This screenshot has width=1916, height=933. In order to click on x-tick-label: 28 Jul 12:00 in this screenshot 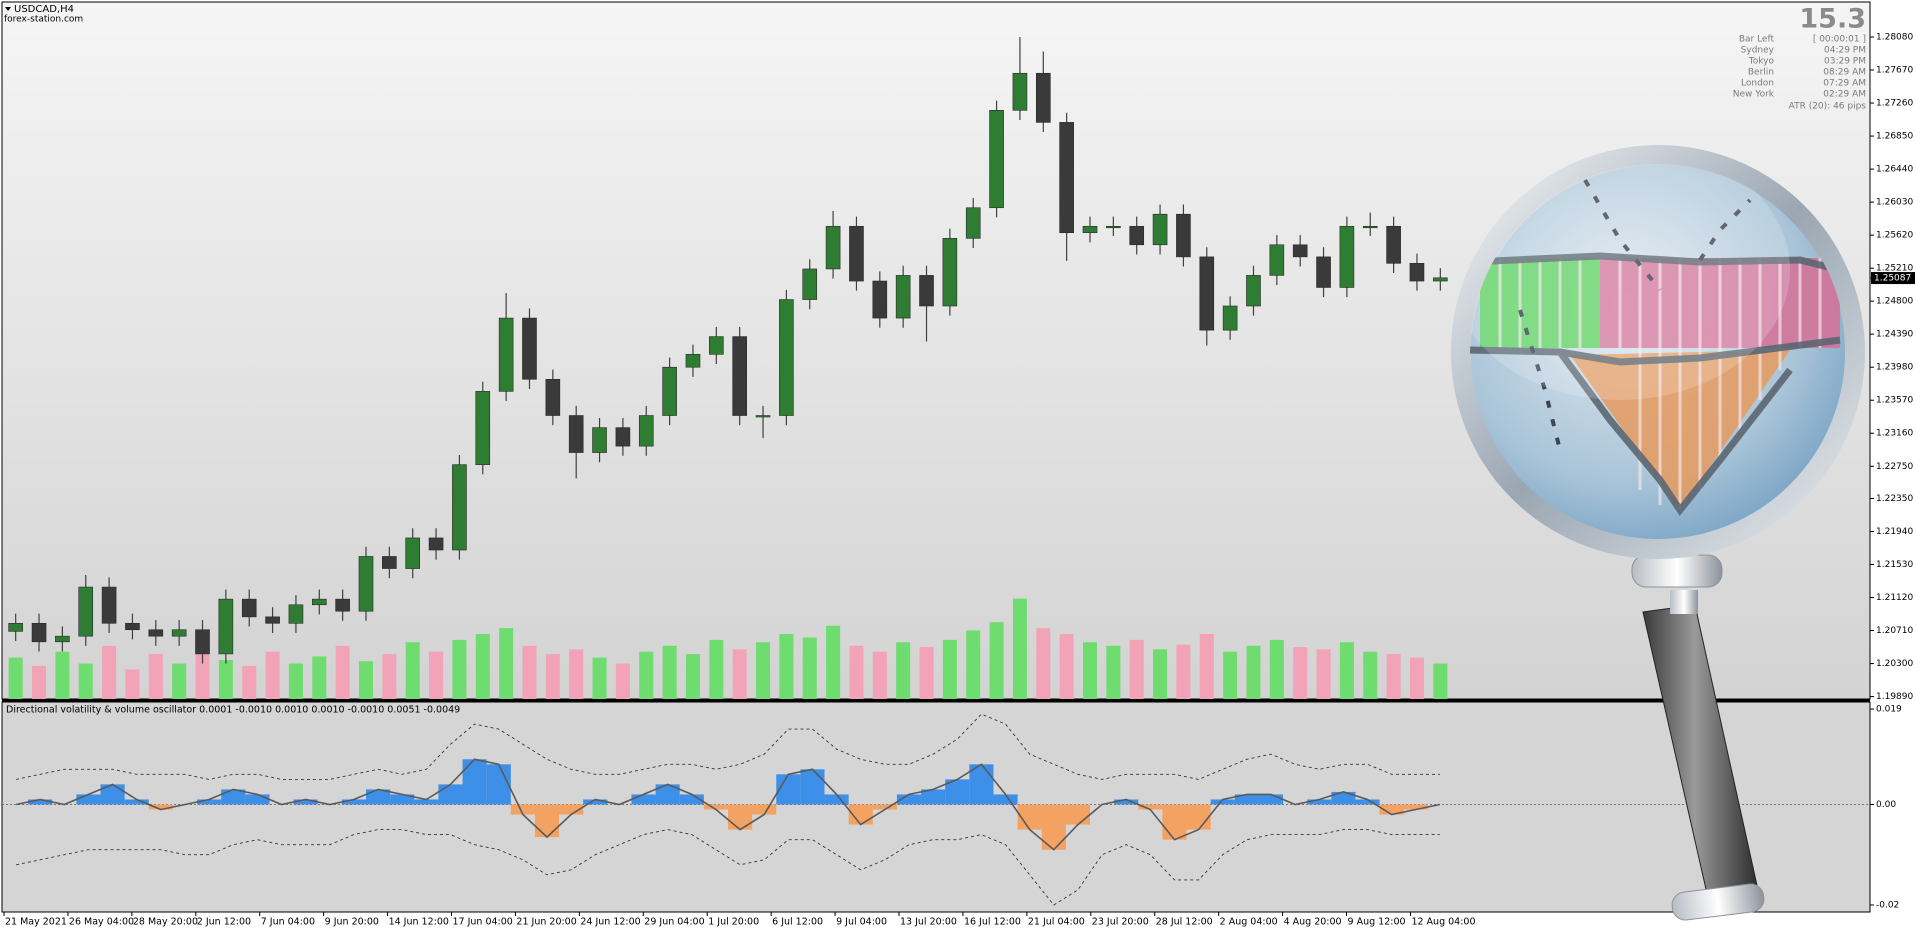, I will do `click(1184, 922)`.